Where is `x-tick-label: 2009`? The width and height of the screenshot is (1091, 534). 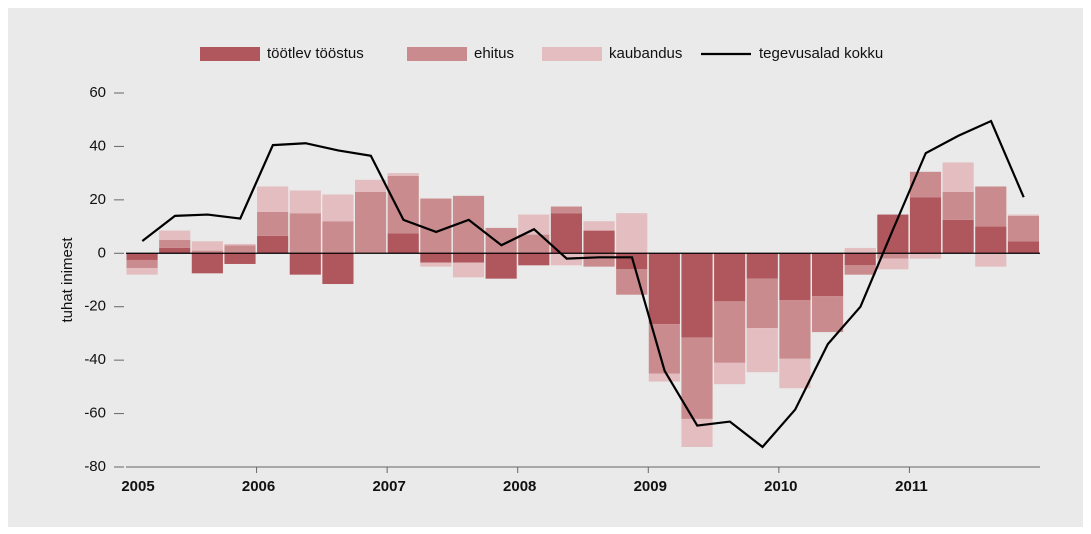 x-tick-label: 2009 is located at coordinates (650, 486).